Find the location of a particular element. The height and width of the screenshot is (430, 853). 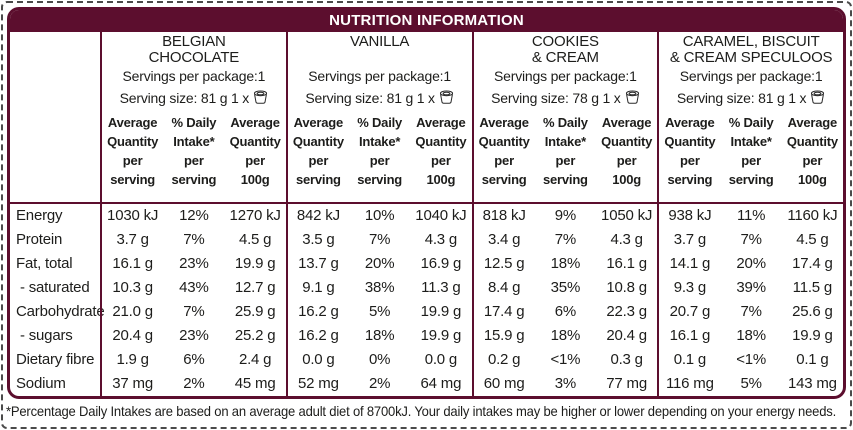

table-row: 9.3 g 39% 11.5 g is located at coordinates (751, 288).